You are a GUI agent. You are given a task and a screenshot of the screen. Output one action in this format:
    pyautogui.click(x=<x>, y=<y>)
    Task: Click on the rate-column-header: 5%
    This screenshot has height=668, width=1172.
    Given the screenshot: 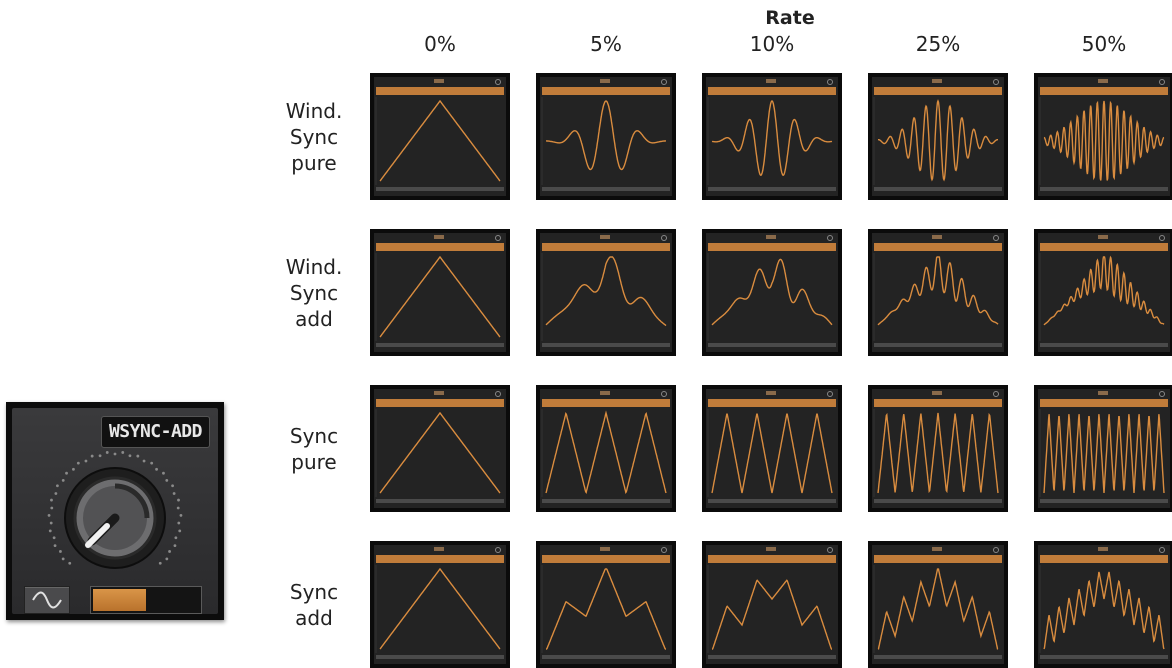 What is the action you would take?
    pyautogui.click(x=606, y=44)
    